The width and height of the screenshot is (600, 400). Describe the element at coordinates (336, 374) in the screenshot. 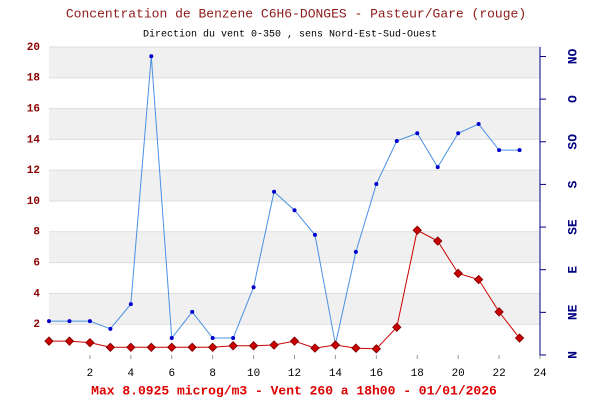

I see `x-tick-label: 14` at that location.